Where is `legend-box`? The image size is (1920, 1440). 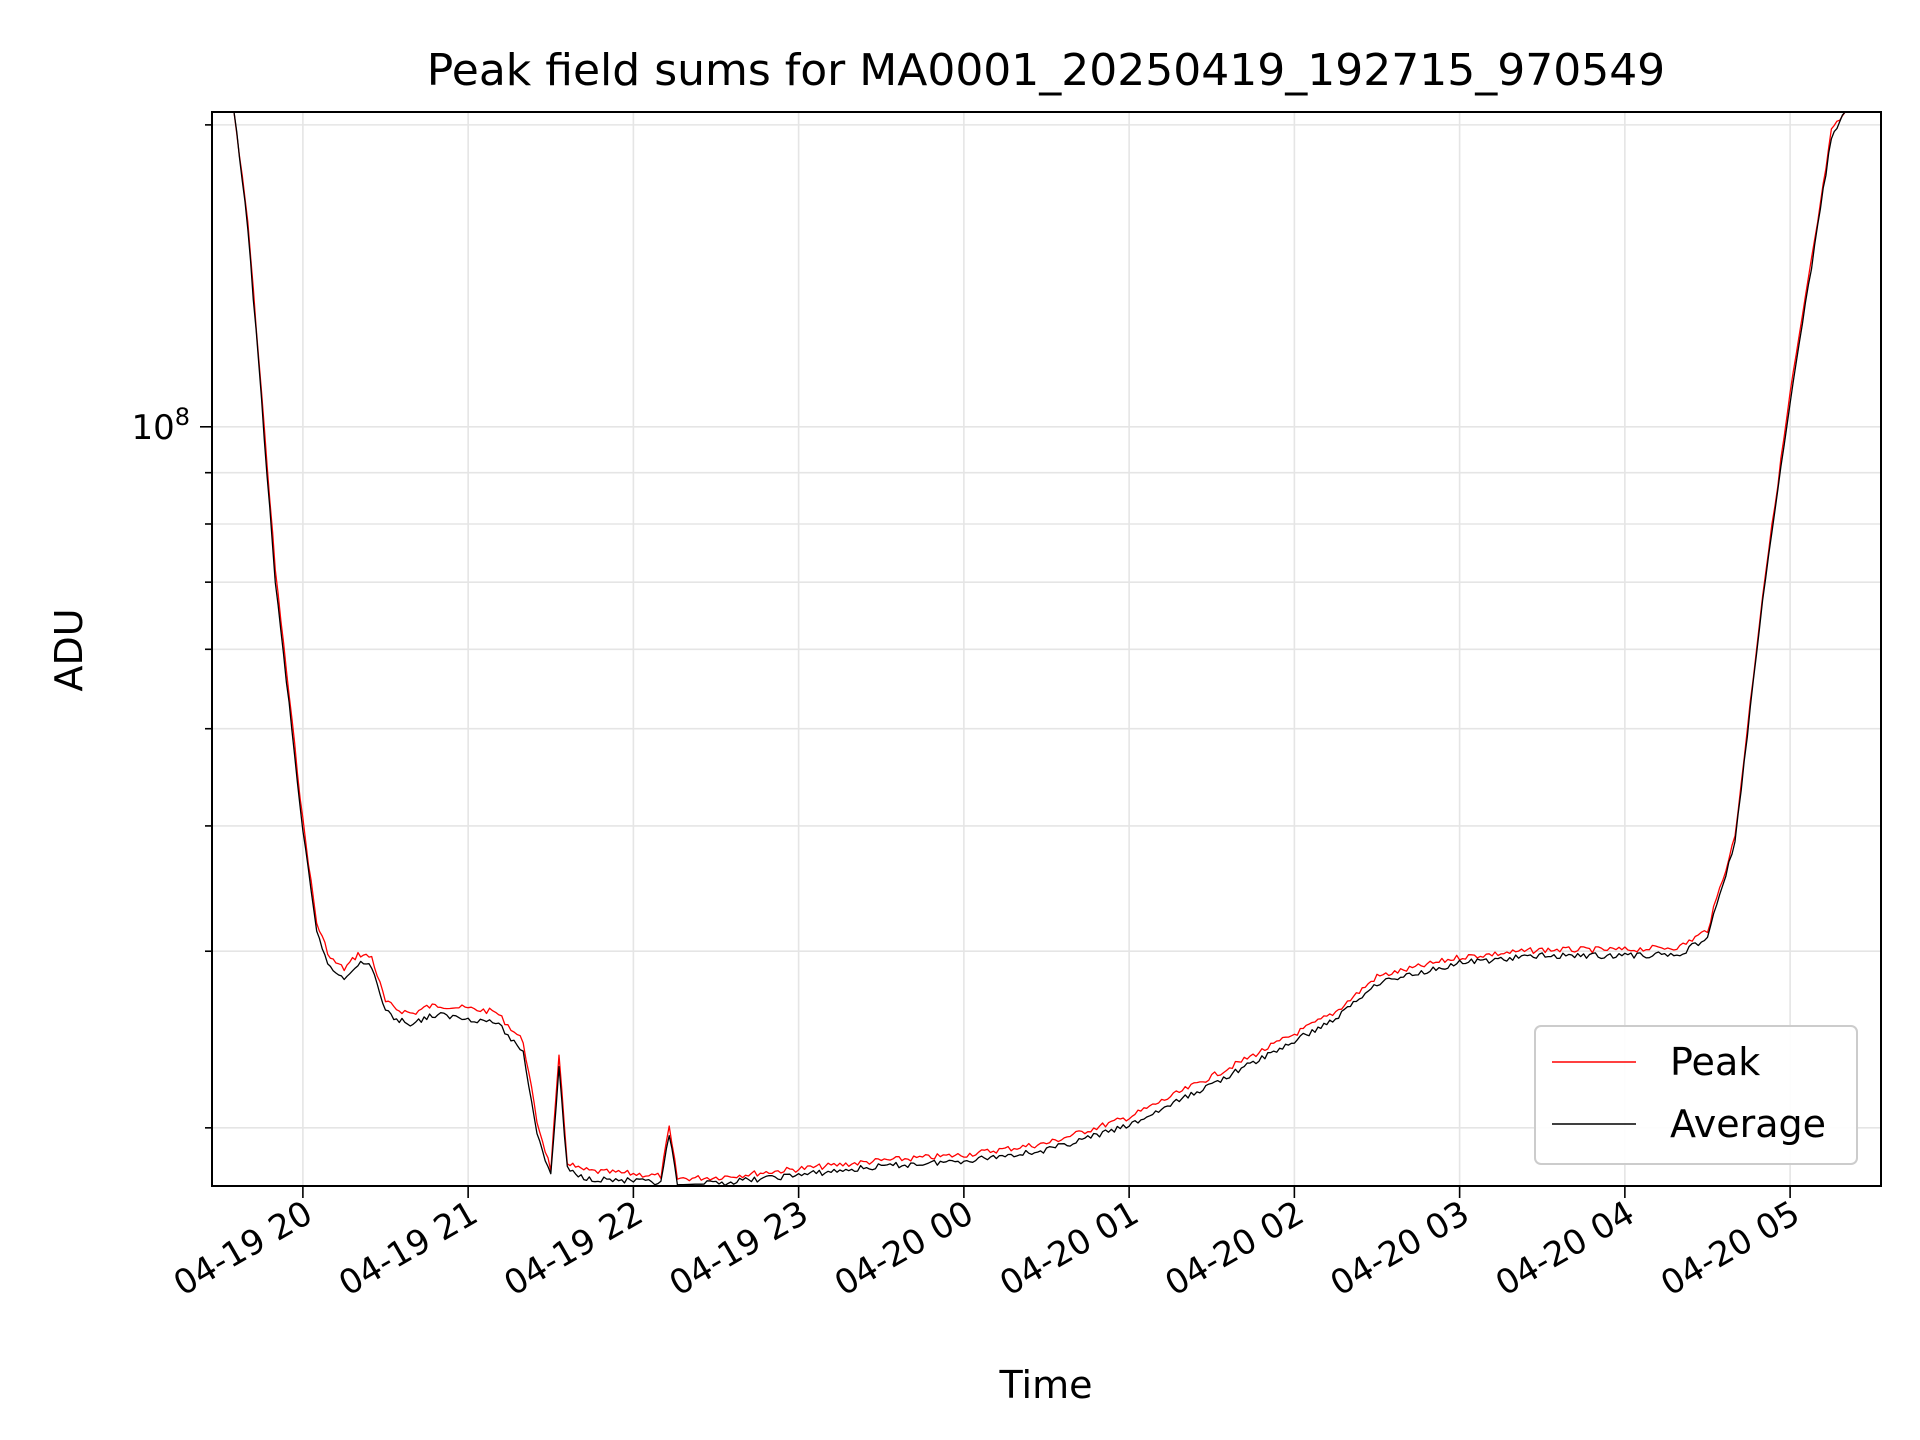
legend-box is located at coordinates (1696, 1095).